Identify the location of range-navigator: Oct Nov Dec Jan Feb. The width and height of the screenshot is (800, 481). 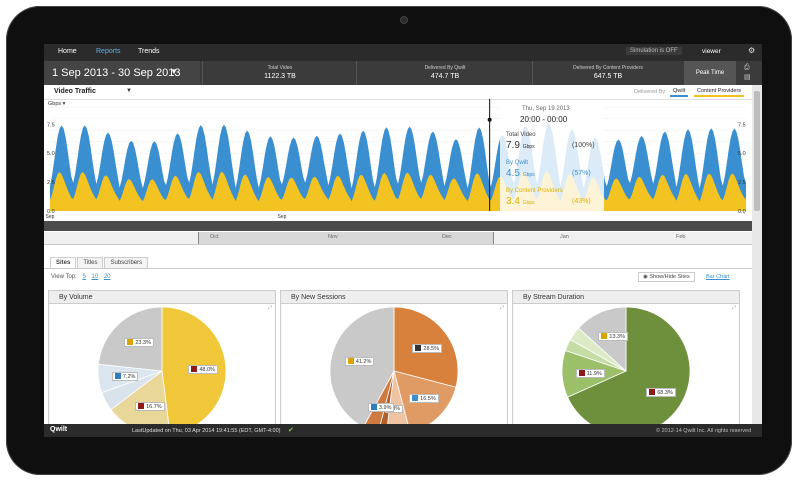
(398, 238).